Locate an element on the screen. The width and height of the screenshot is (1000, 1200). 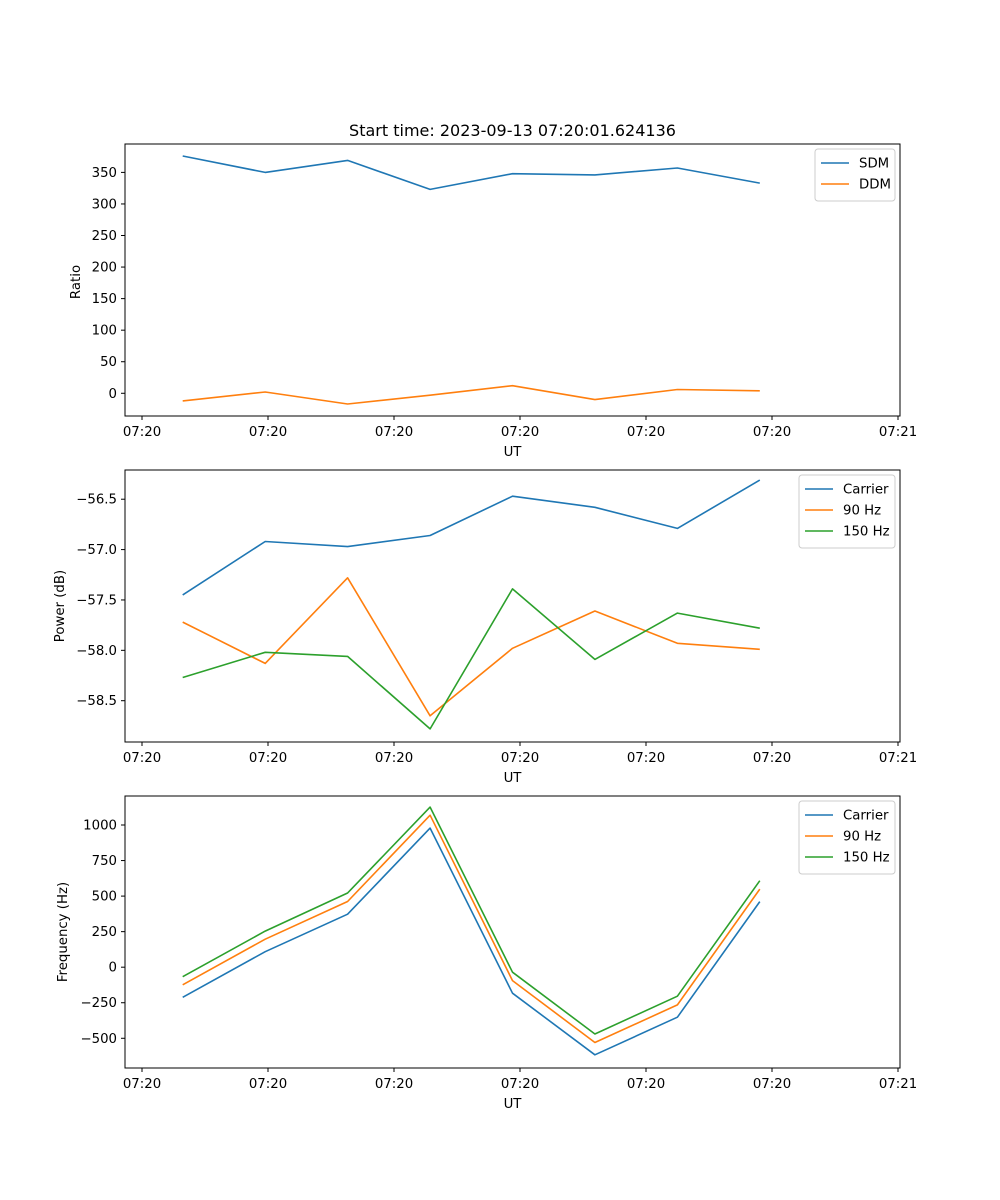
legend-label: DDM is located at coordinates (875, 185).